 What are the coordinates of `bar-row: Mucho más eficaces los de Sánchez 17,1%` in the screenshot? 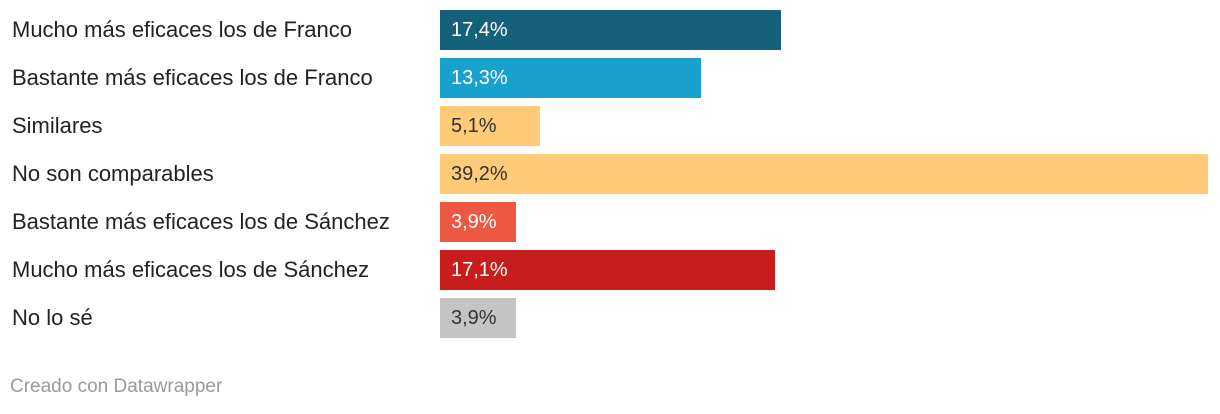 It's located at (610, 270).